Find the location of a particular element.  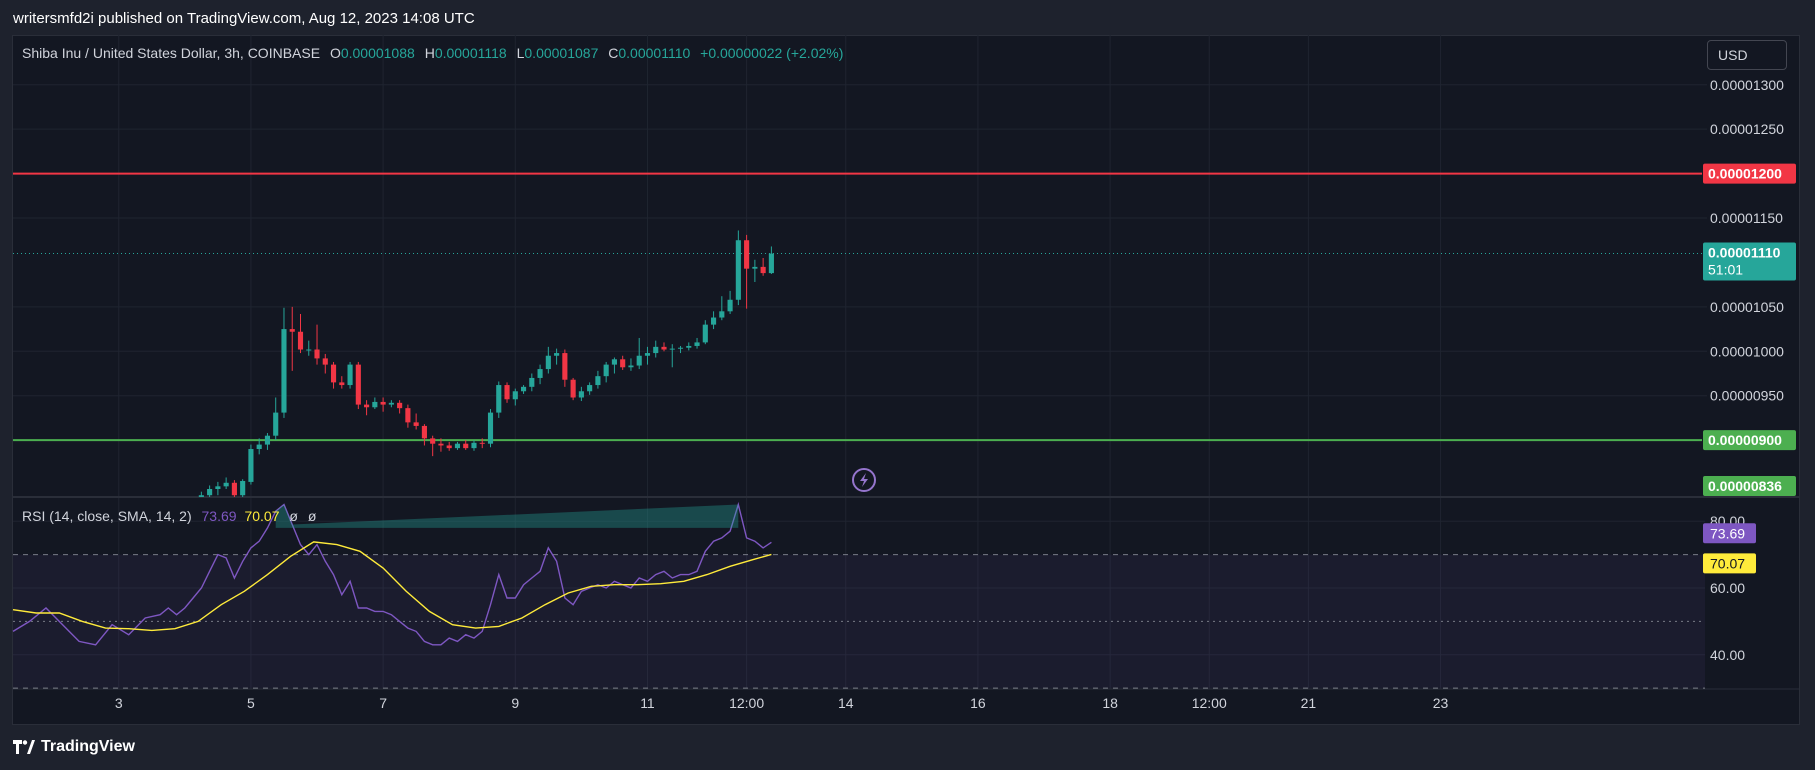

time-axis-label: 7 is located at coordinates (383, 703).